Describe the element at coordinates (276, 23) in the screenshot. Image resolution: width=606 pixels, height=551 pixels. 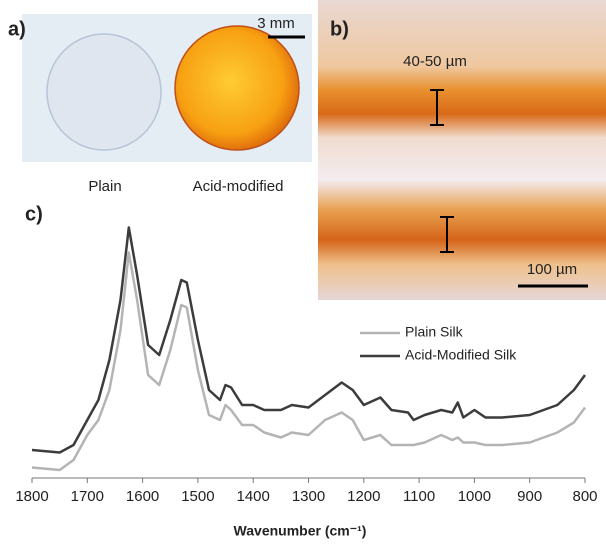
I see `scale-label: 3 mm` at that location.